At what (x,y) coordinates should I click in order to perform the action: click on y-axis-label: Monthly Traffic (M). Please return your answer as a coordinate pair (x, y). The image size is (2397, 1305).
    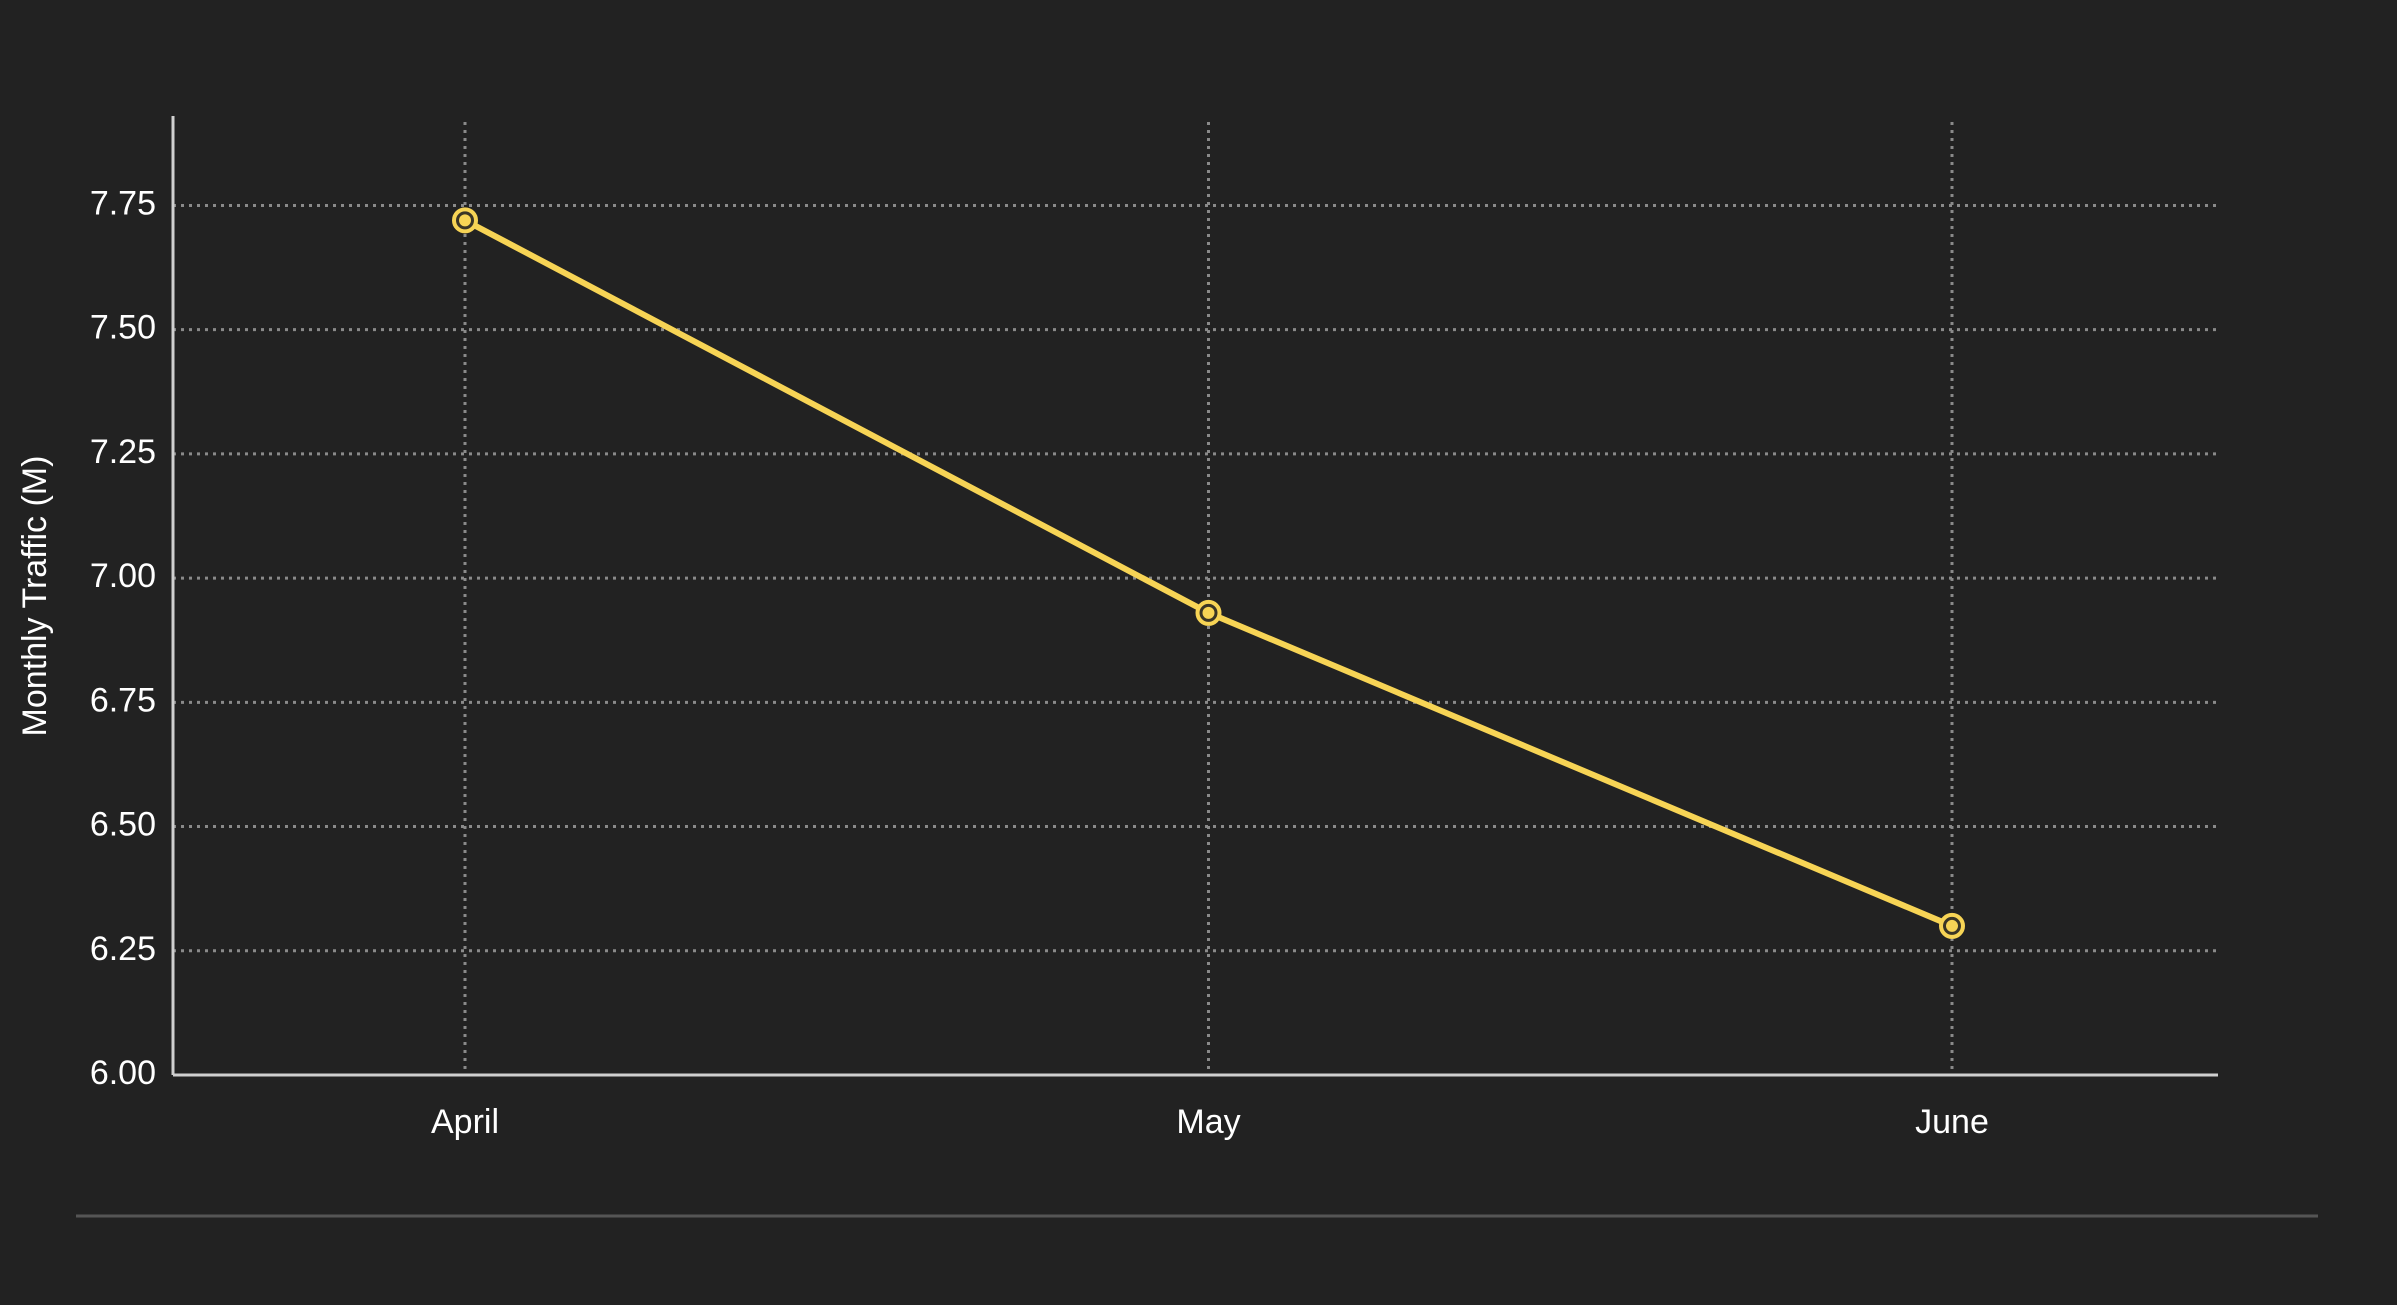
    Looking at the image, I should click on (35, 596).